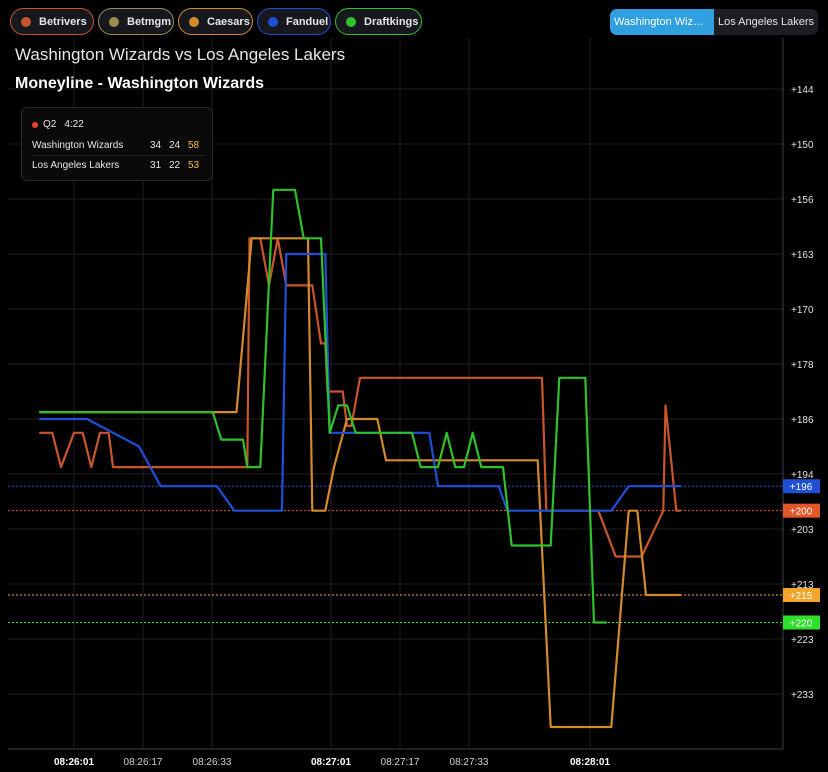 The height and width of the screenshot is (772, 828). I want to click on game-clock: 4:22, so click(74, 124).